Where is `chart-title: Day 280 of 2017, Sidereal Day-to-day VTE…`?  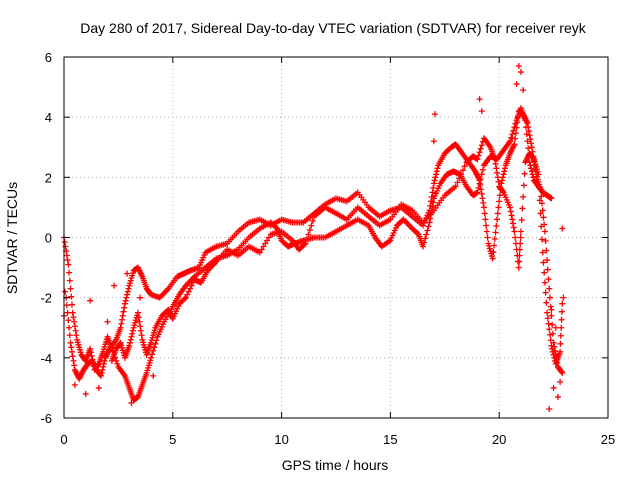 chart-title: Day 280 of 2017, Sidereal Day-to-day VTE… is located at coordinates (333, 28).